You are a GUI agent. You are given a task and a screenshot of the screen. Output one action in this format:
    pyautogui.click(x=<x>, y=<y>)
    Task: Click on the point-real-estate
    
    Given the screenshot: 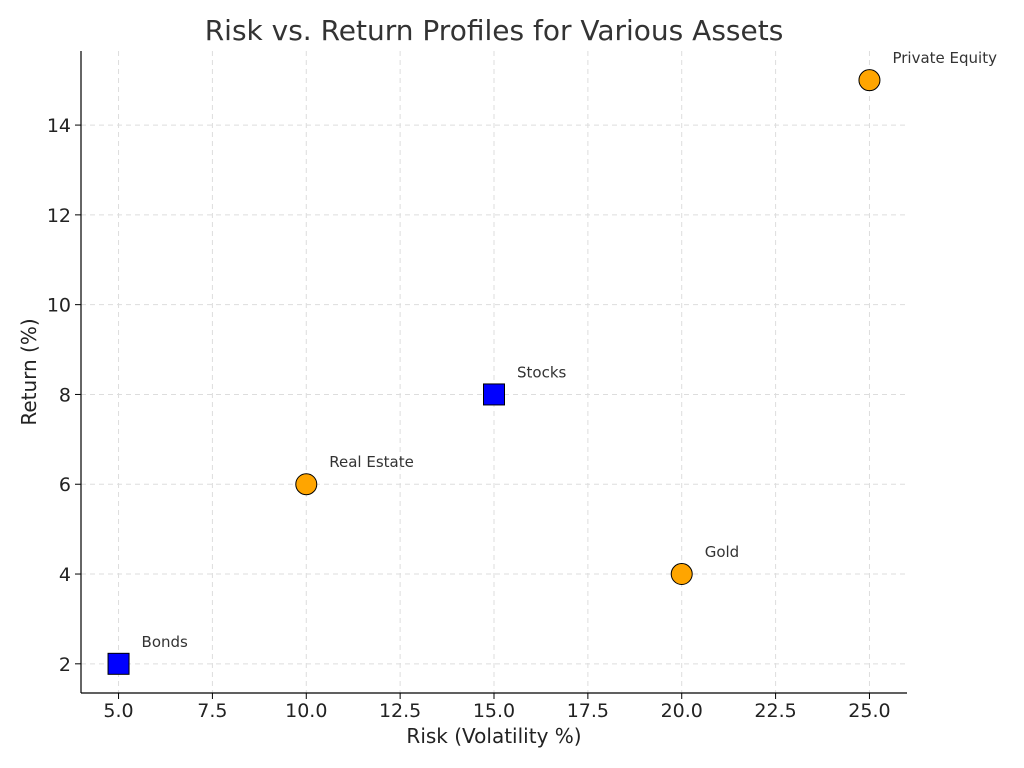 What is the action you would take?
    pyautogui.click(x=306, y=484)
    